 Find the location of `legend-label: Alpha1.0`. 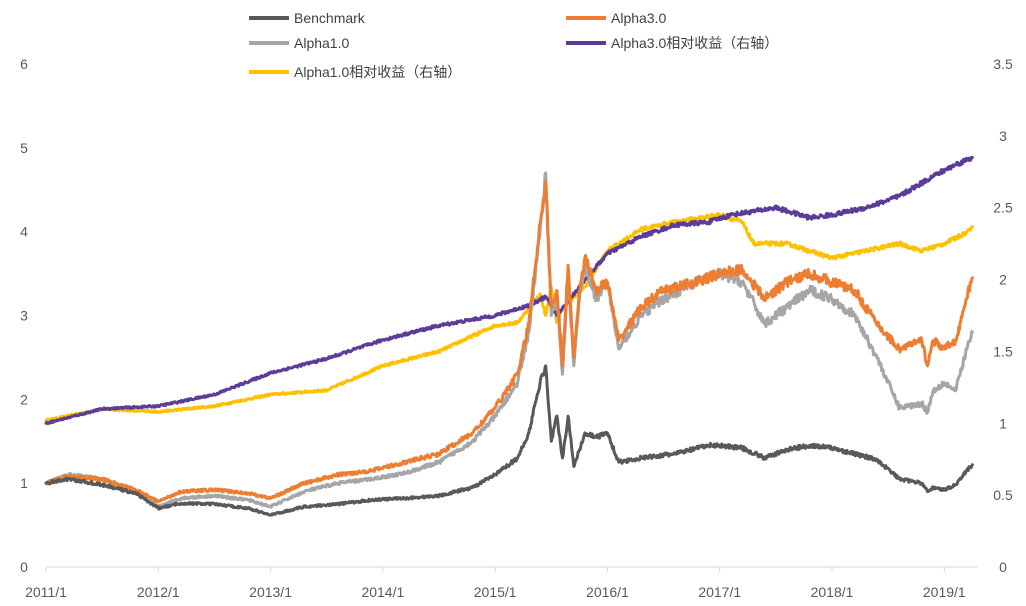

legend-label: Alpha1.0 is located at coordinates (321, 43).